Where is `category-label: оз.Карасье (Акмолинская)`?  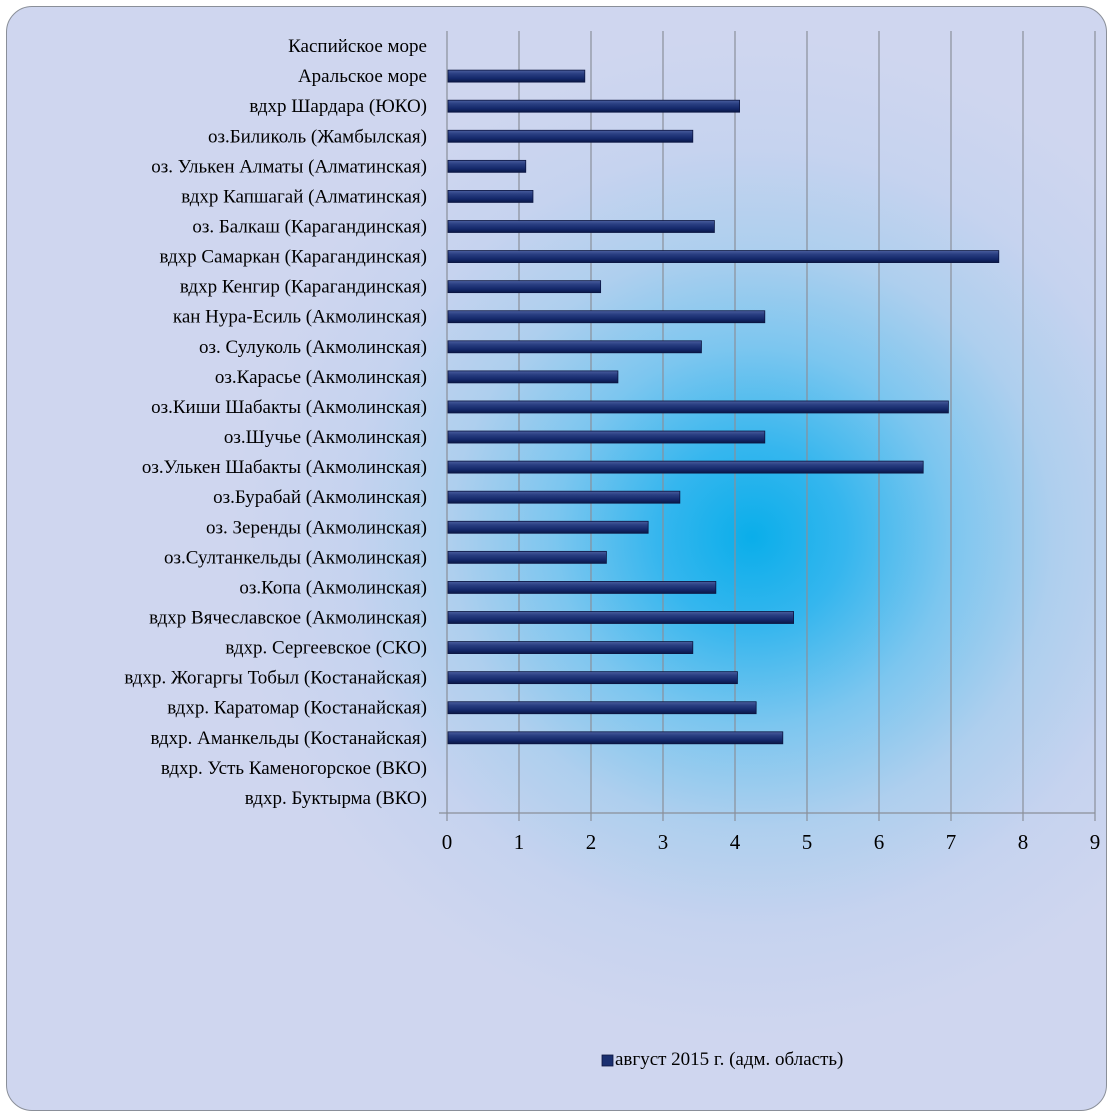
category-label: оз.Карасье (Акмолинская) is located at coordinates (321, 377).